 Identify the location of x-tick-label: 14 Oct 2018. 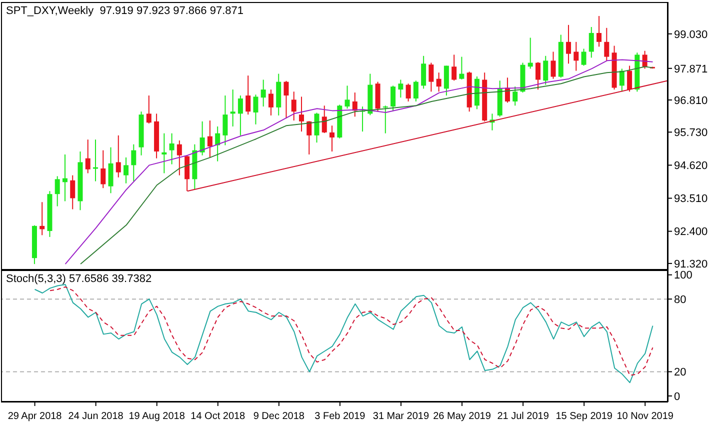
(218, 416).